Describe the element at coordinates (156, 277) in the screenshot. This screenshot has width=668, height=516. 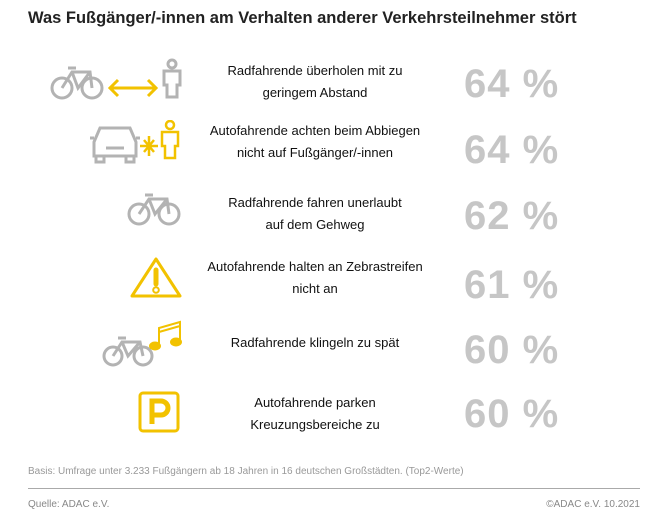
I see `warning-triangle-icon` at that location.